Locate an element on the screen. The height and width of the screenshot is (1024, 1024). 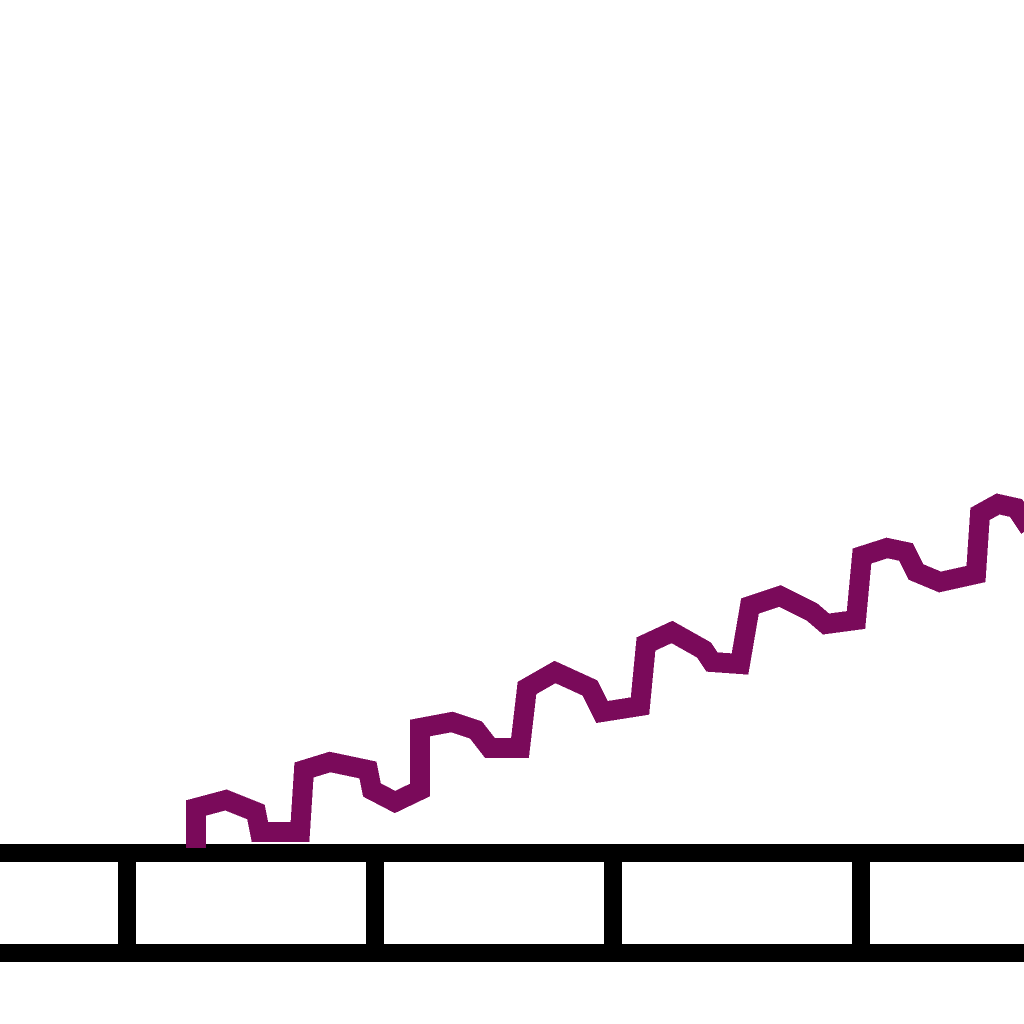
bottom-rail is located at coordinates (512, 953).